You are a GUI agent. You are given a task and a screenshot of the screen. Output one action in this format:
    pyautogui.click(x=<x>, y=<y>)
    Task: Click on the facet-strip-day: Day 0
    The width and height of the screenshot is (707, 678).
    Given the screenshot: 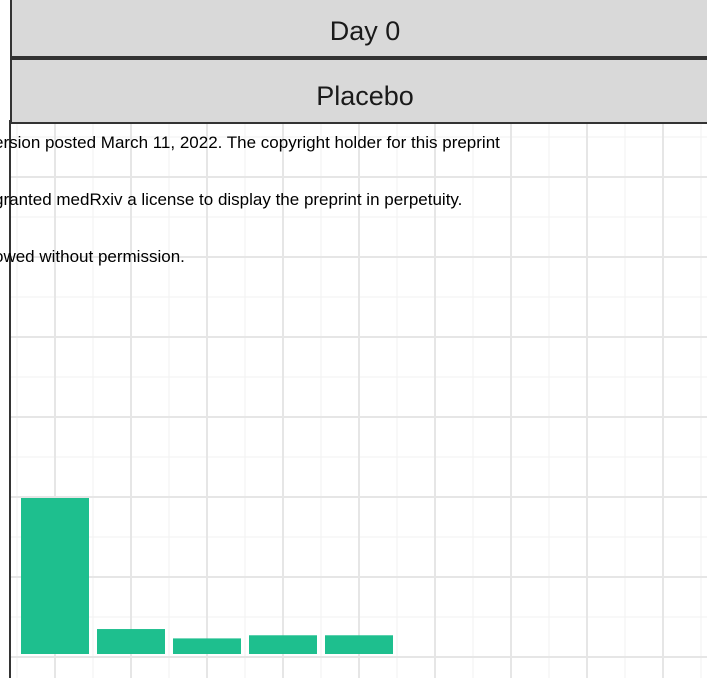 What is the action you would take?
    pyautogui.click(x=358, y=29)
    